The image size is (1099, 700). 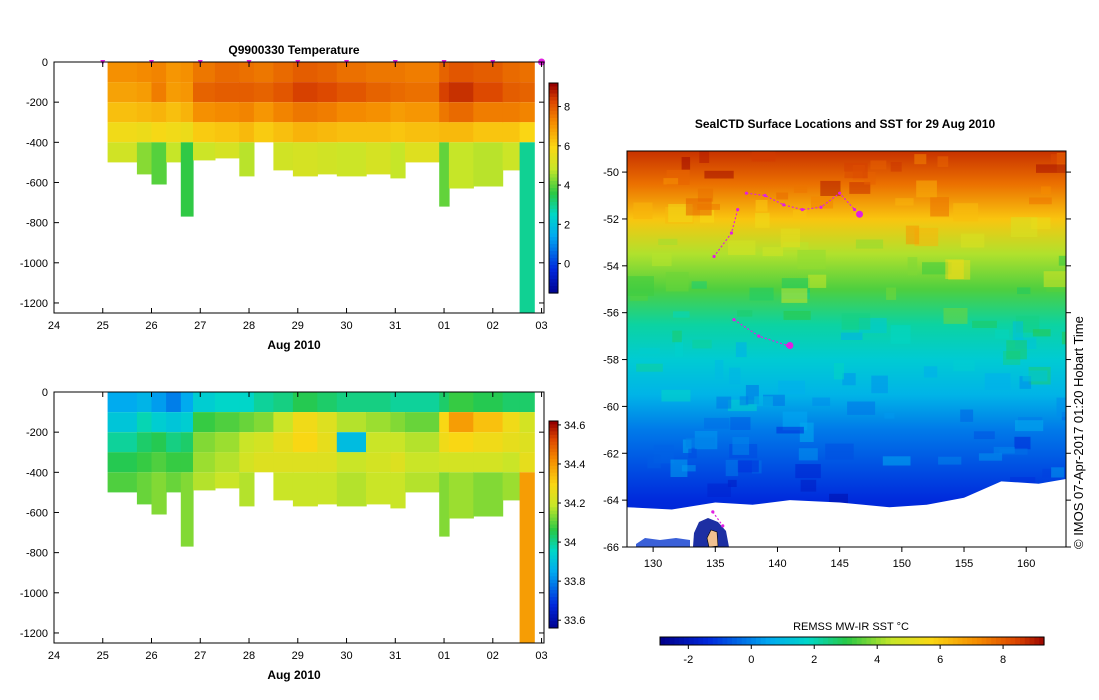 I want to click on y-tick-label: -600, so click(x=37, y=513).